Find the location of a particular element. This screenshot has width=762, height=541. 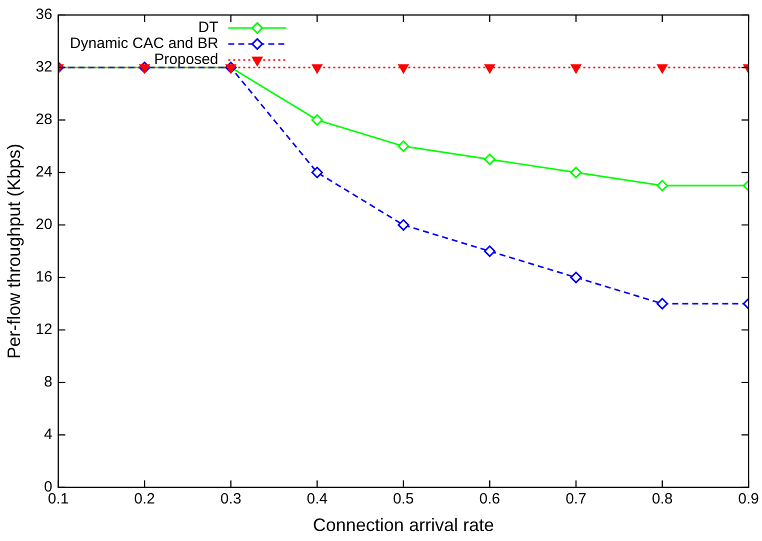

y-tick-label: 20 is located at coordinates (44, 225).